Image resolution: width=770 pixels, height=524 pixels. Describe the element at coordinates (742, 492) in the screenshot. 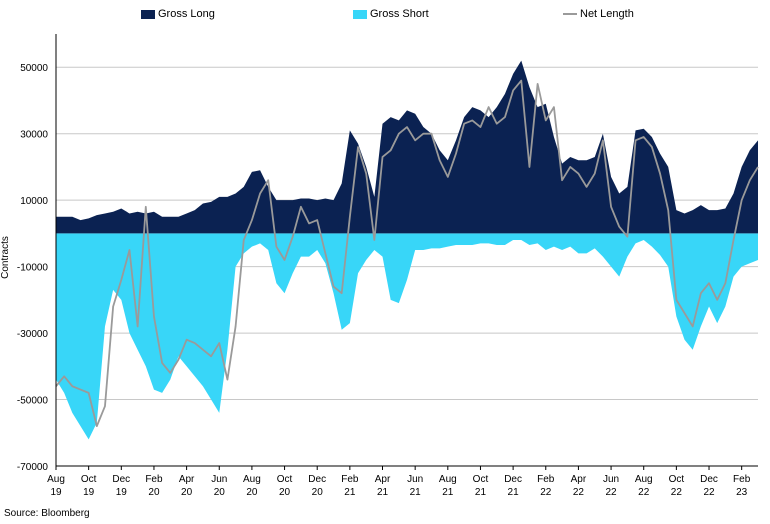

I see `x-tick-year: 23` at that location.